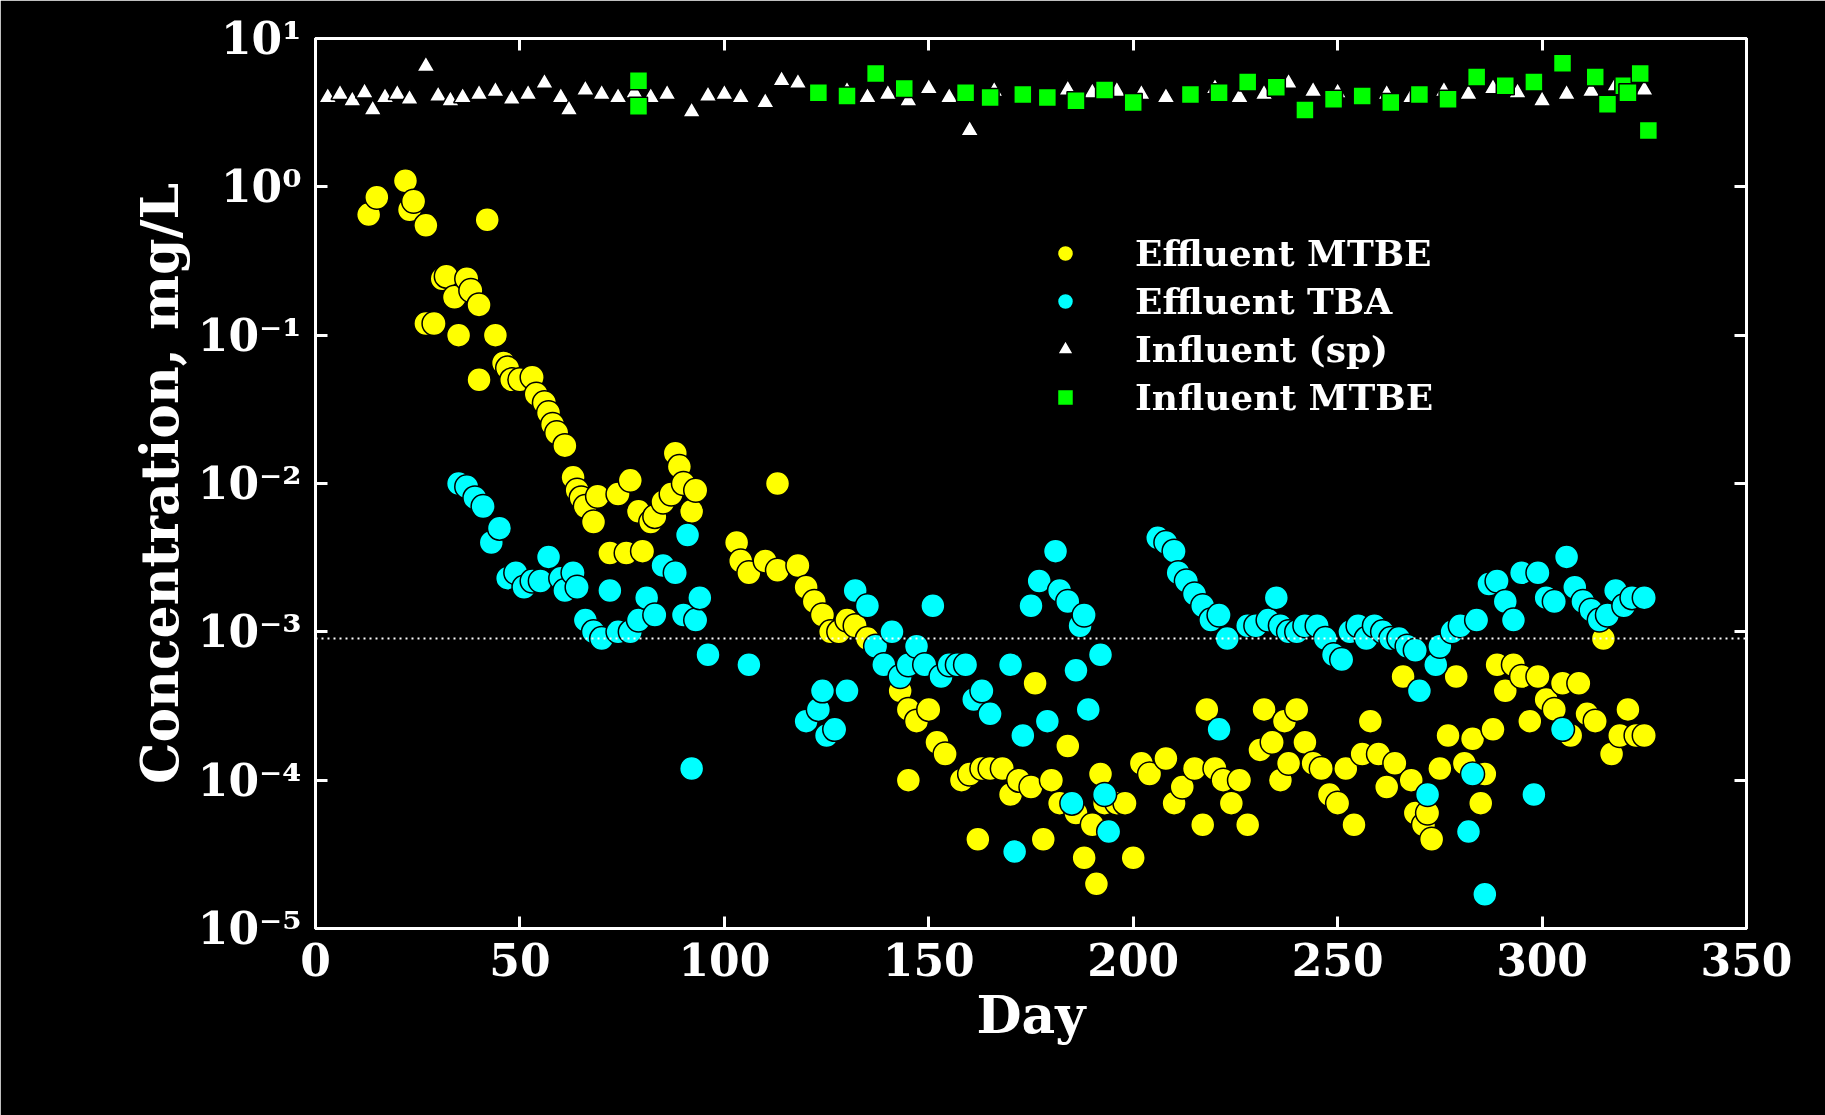 The image size is (1825, 1115). I want to click on y-axis-title: Concentration, mg/L, so click(159, 483).